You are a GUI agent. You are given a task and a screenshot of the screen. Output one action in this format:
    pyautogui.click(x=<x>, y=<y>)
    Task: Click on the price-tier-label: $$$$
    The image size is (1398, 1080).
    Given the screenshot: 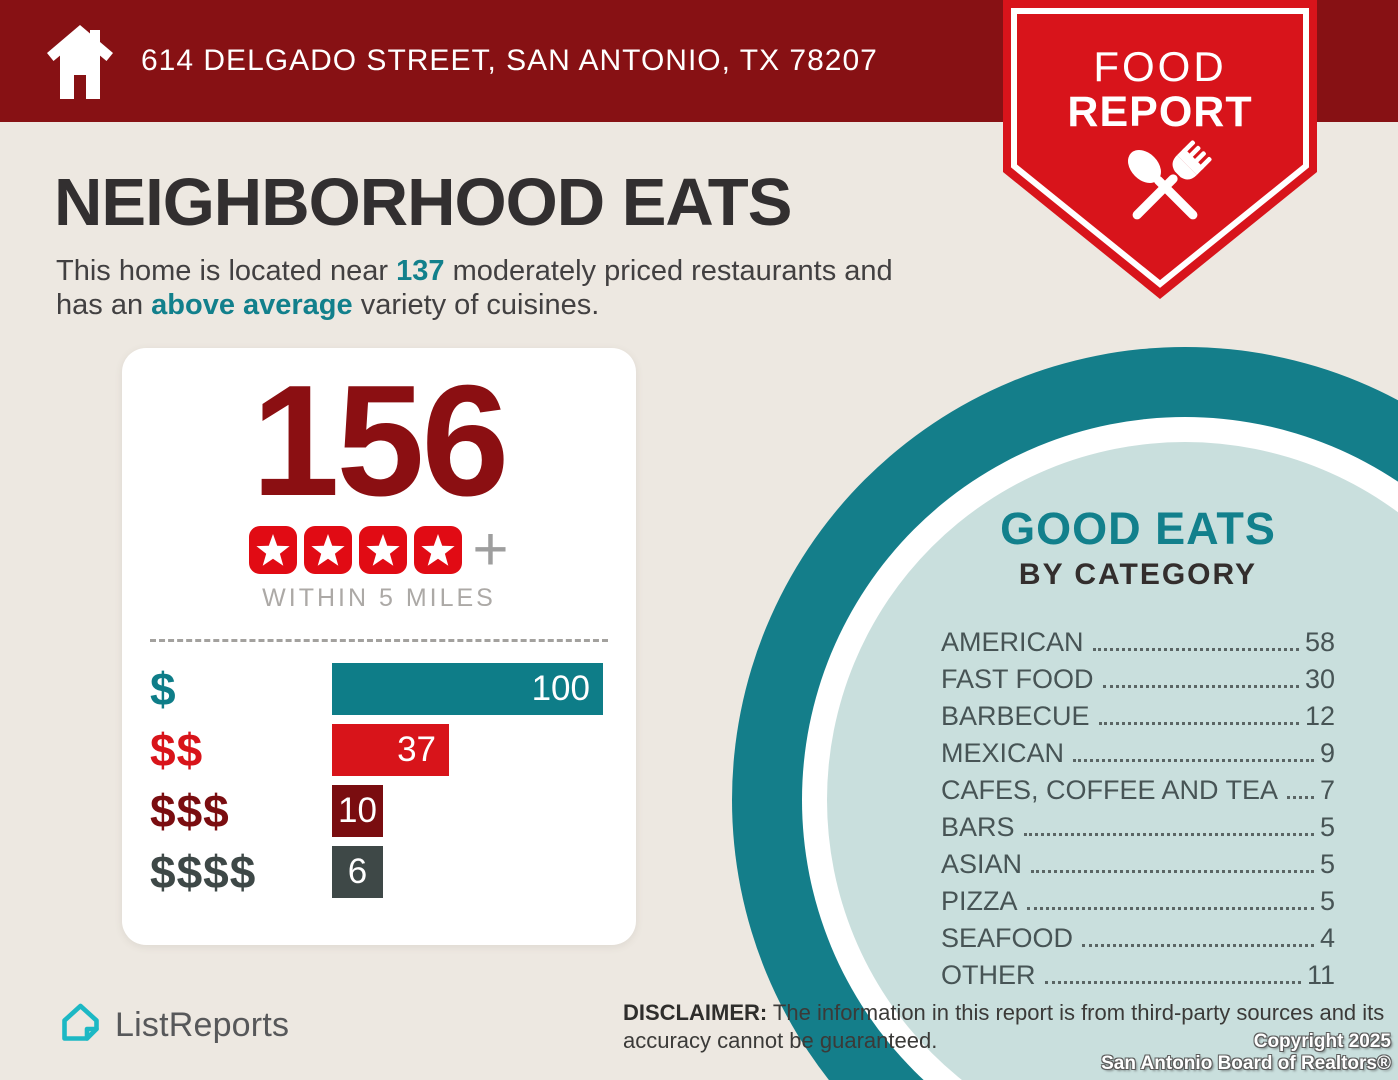 What is the action you would take?
    pyautogui.click(x=203, y=872)
    